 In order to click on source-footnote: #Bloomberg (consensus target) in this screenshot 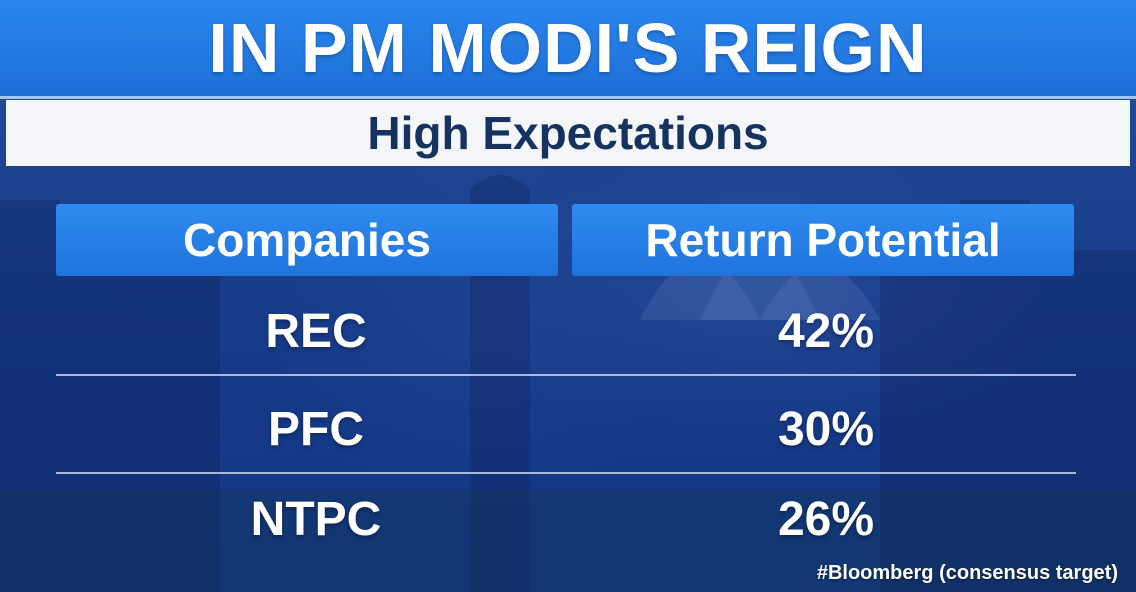, I will do `click(967, 573)`.